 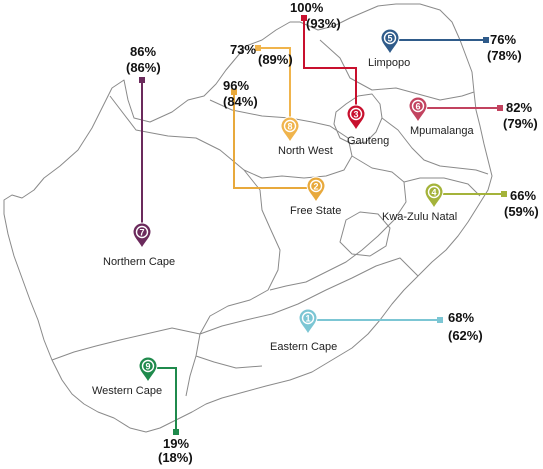 I want to click on western-cape-map-pin-icon: 9, so click(x=148, y=370).